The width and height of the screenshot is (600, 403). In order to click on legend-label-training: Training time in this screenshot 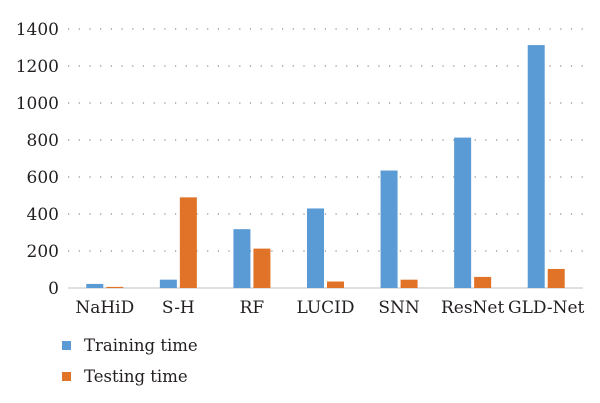, I will do `click(141, 345)`.